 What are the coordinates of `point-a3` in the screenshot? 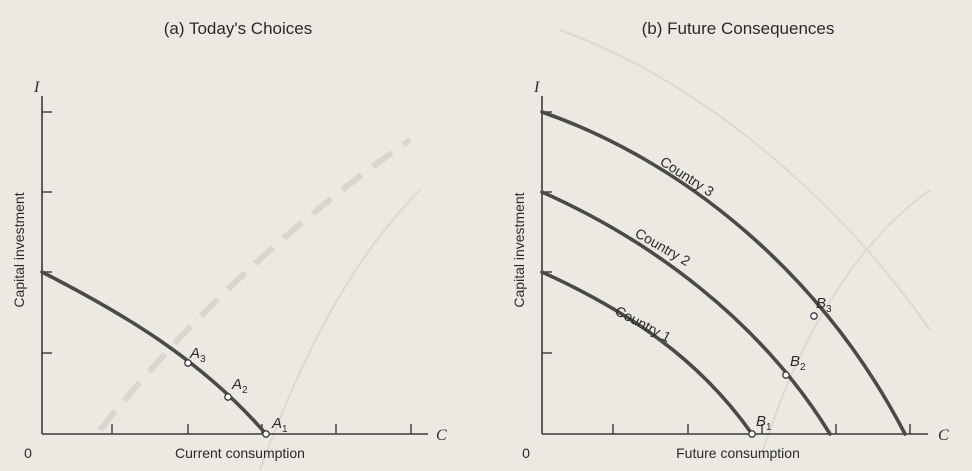 It's located at (188, 363).